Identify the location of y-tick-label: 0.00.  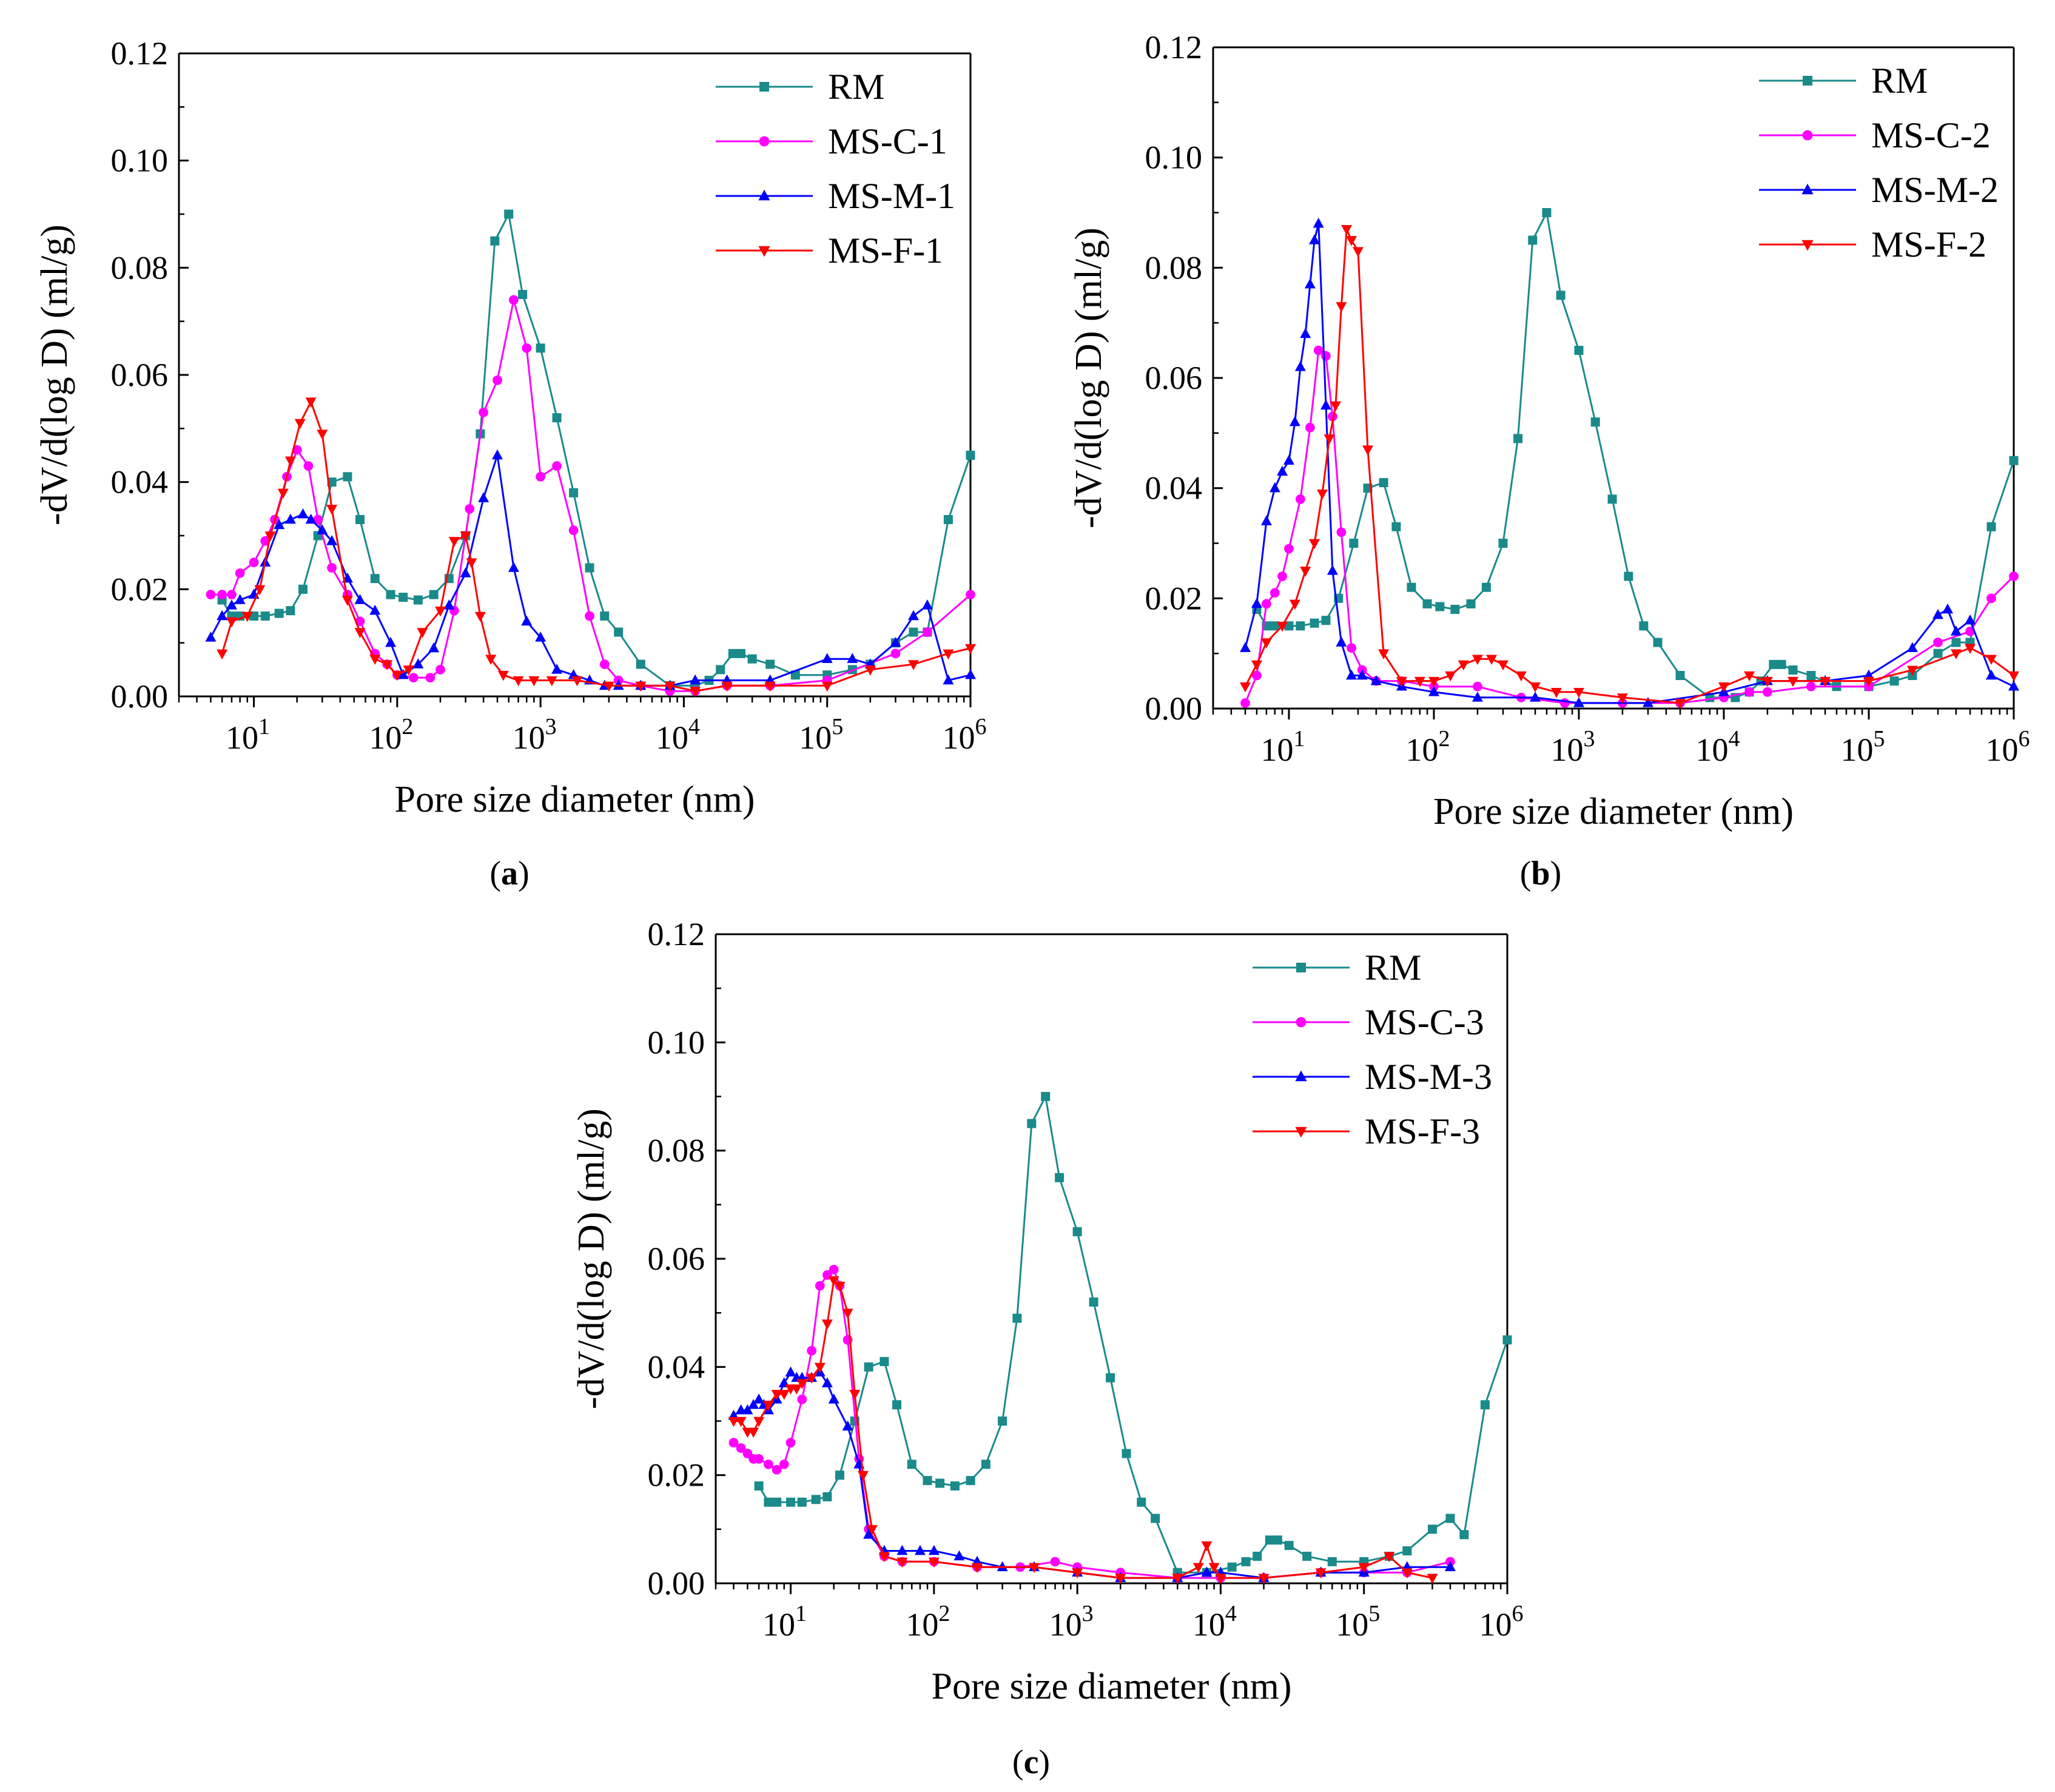
(676, 1584).